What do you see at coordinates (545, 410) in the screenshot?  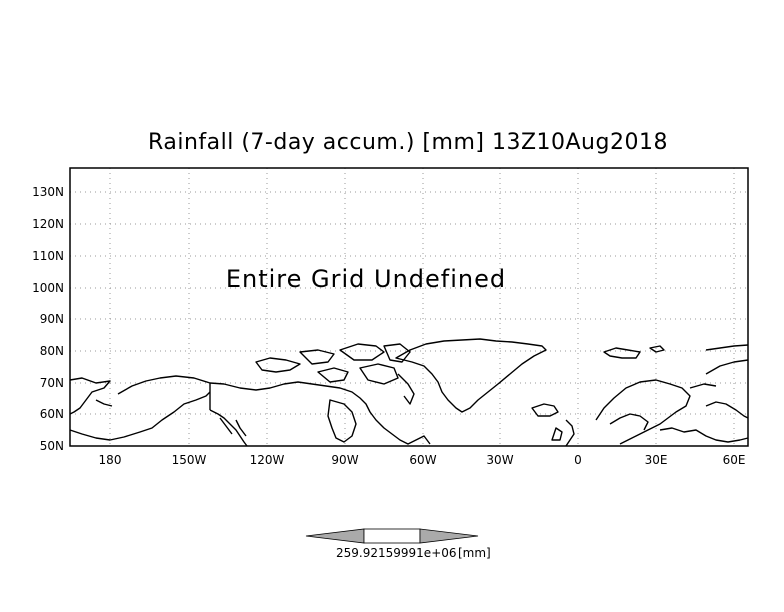 I see `coastline-iceland` at bounding box center [545, 410].